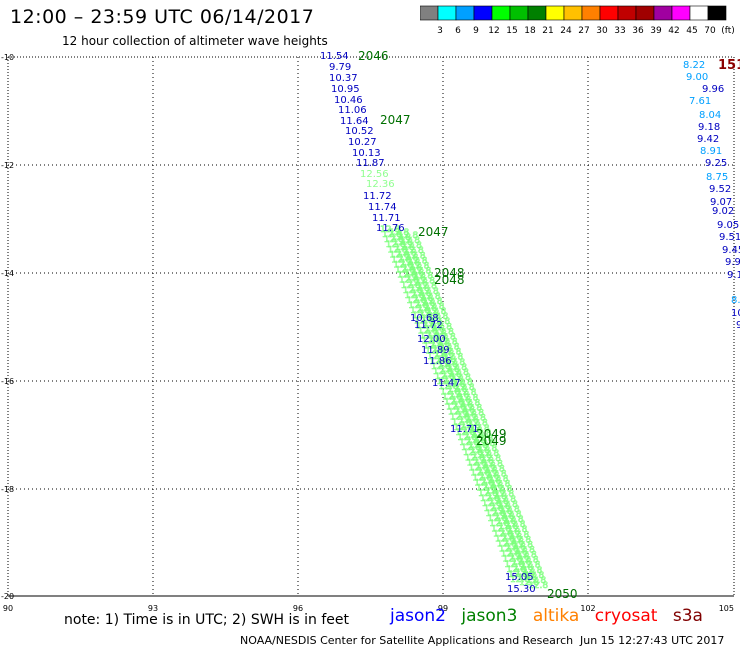 This screenshot has height=650, width=740. What do you see at coordinates (352, 110) in the screenshot?
I see `jason2-swh-label: 11.06` at bounding box center [352, 110].